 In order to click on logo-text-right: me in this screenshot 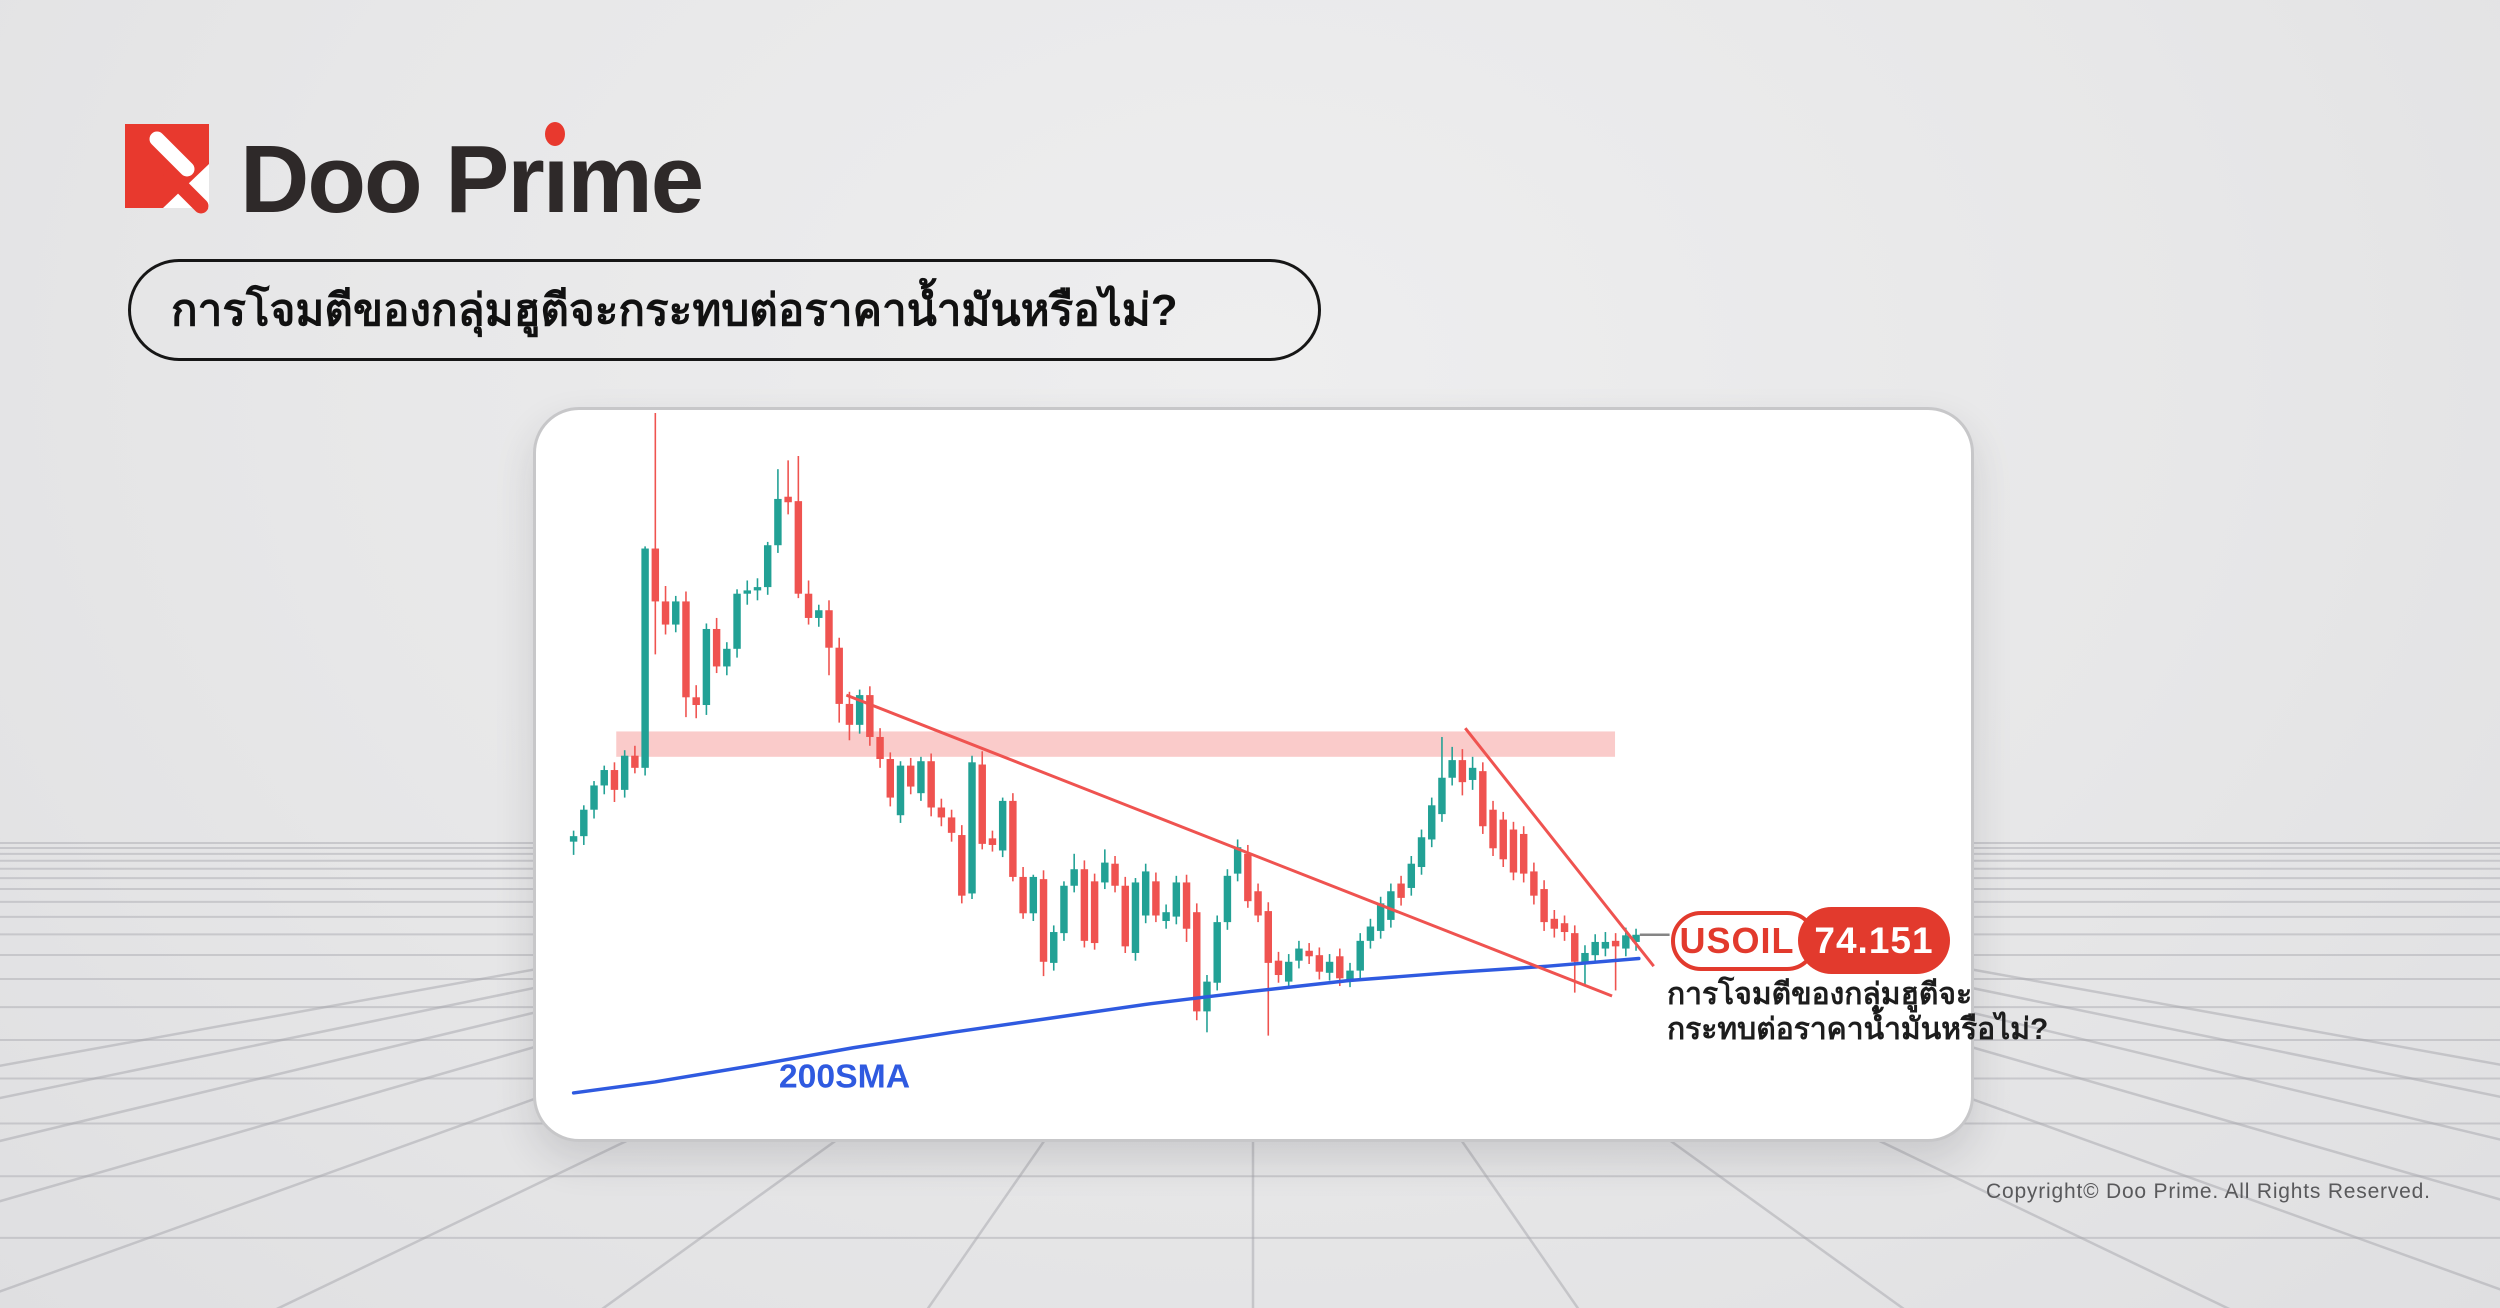, I will do `click(635, 179)`.